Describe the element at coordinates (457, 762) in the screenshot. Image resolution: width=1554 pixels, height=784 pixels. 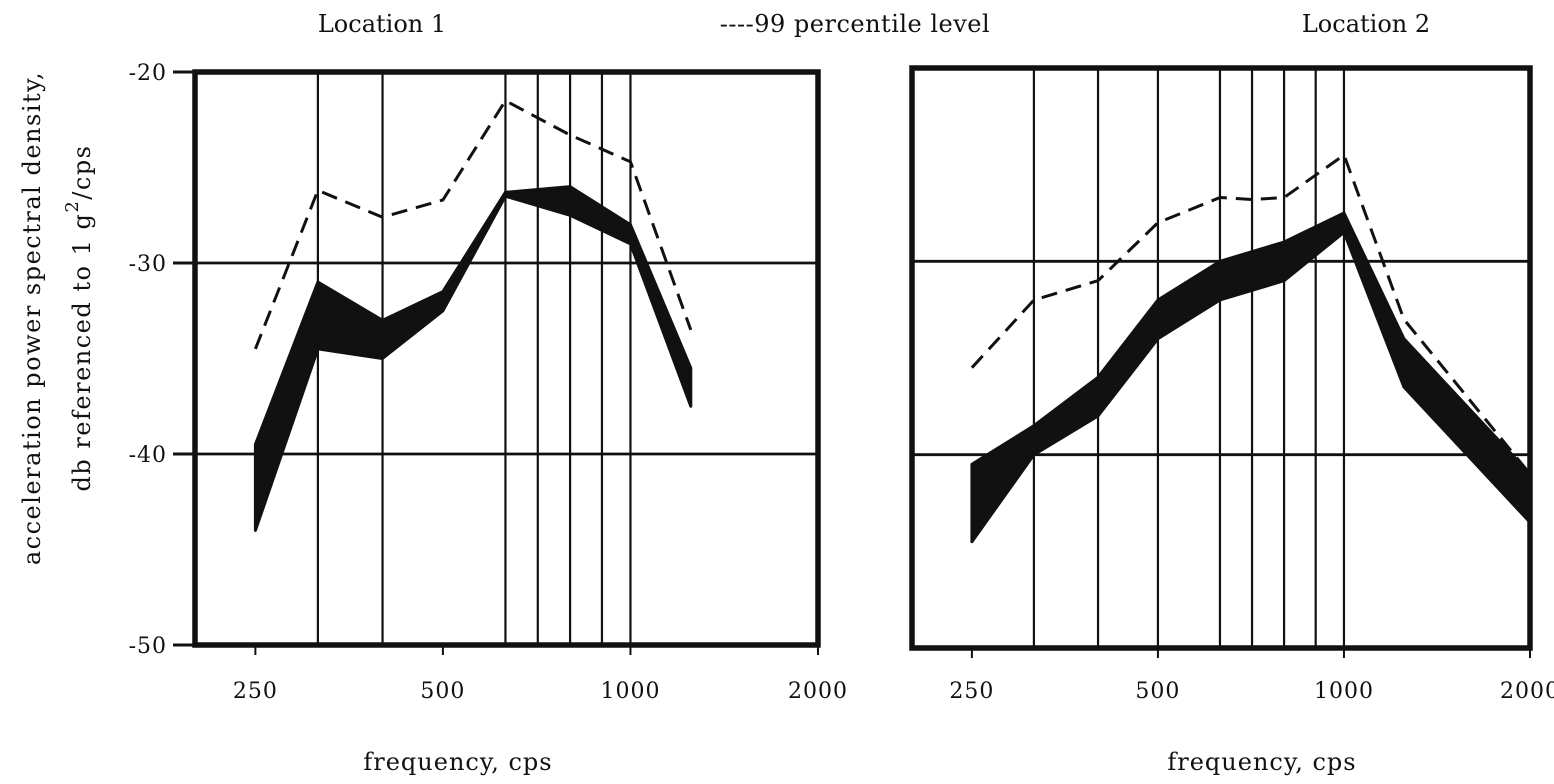
I see `x-axis-label-location-1: frequency, cps` at that location.